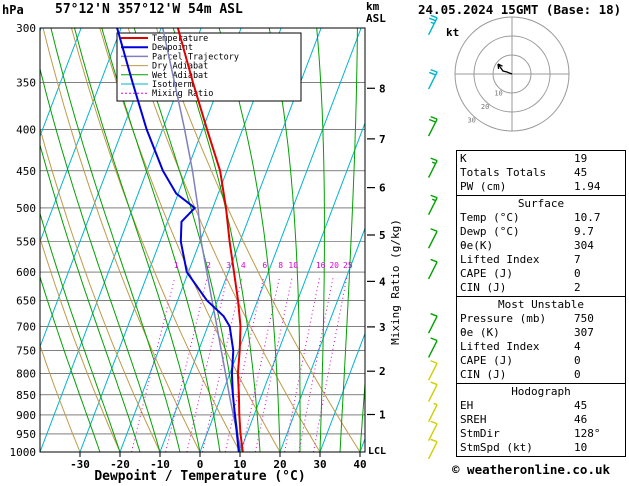 This screenshot has width=629, height=486. Describe the element at coordinates (26, 28) in the screenshot. I see `pressure-tick-label: 300` at that location.